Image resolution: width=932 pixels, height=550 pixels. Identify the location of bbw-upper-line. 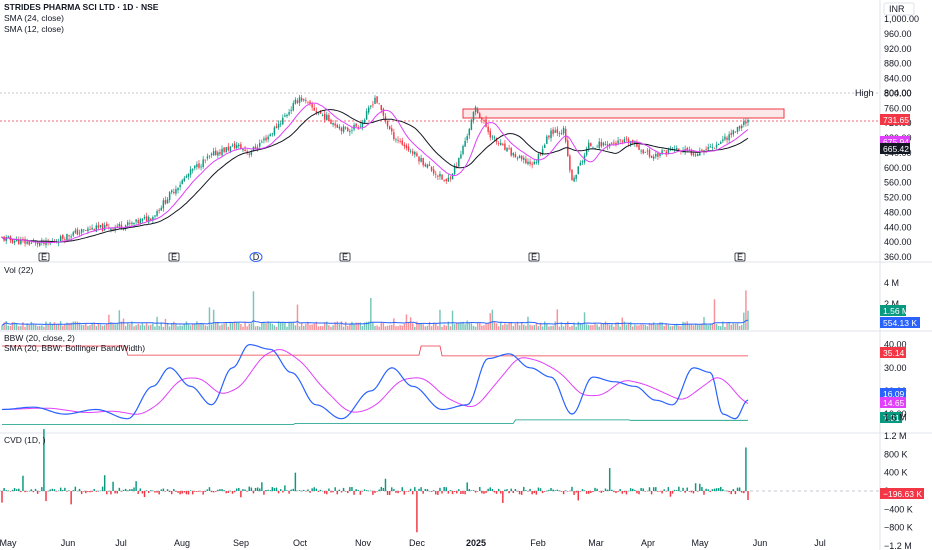
(375, 351).